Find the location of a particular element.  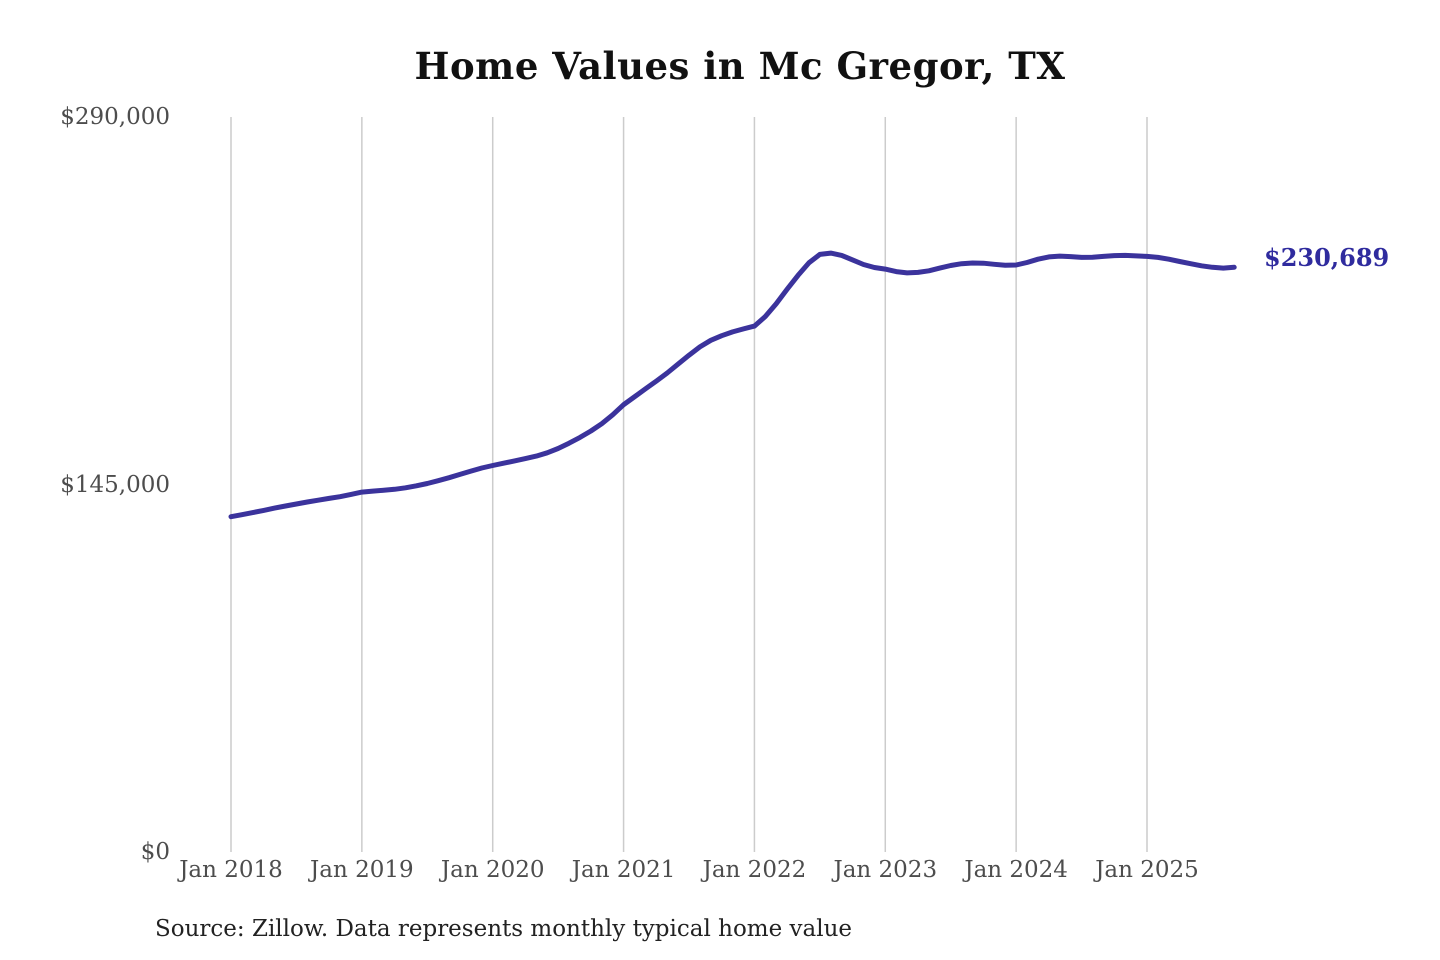

x-tick-label: Jan 2023 is located at coordinates (885, 870).